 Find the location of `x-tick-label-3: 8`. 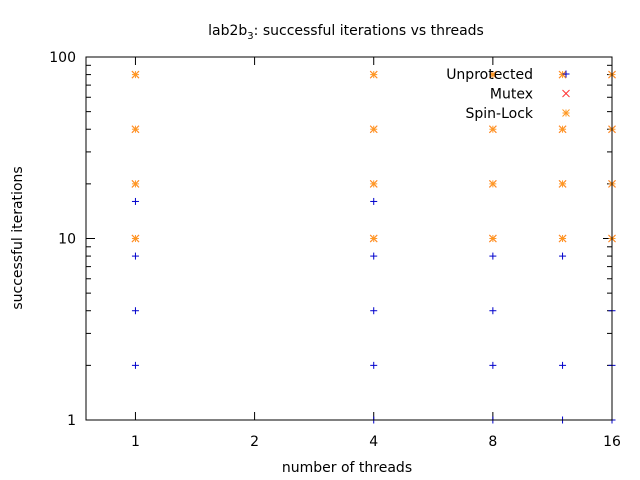

x-tick-label-3: 8 is located at coordinates (492, 442).